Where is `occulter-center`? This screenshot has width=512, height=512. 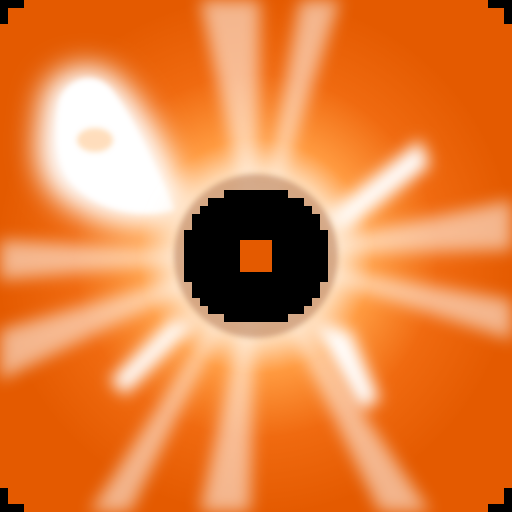
occulter-center is located at coordinates (256, 256).